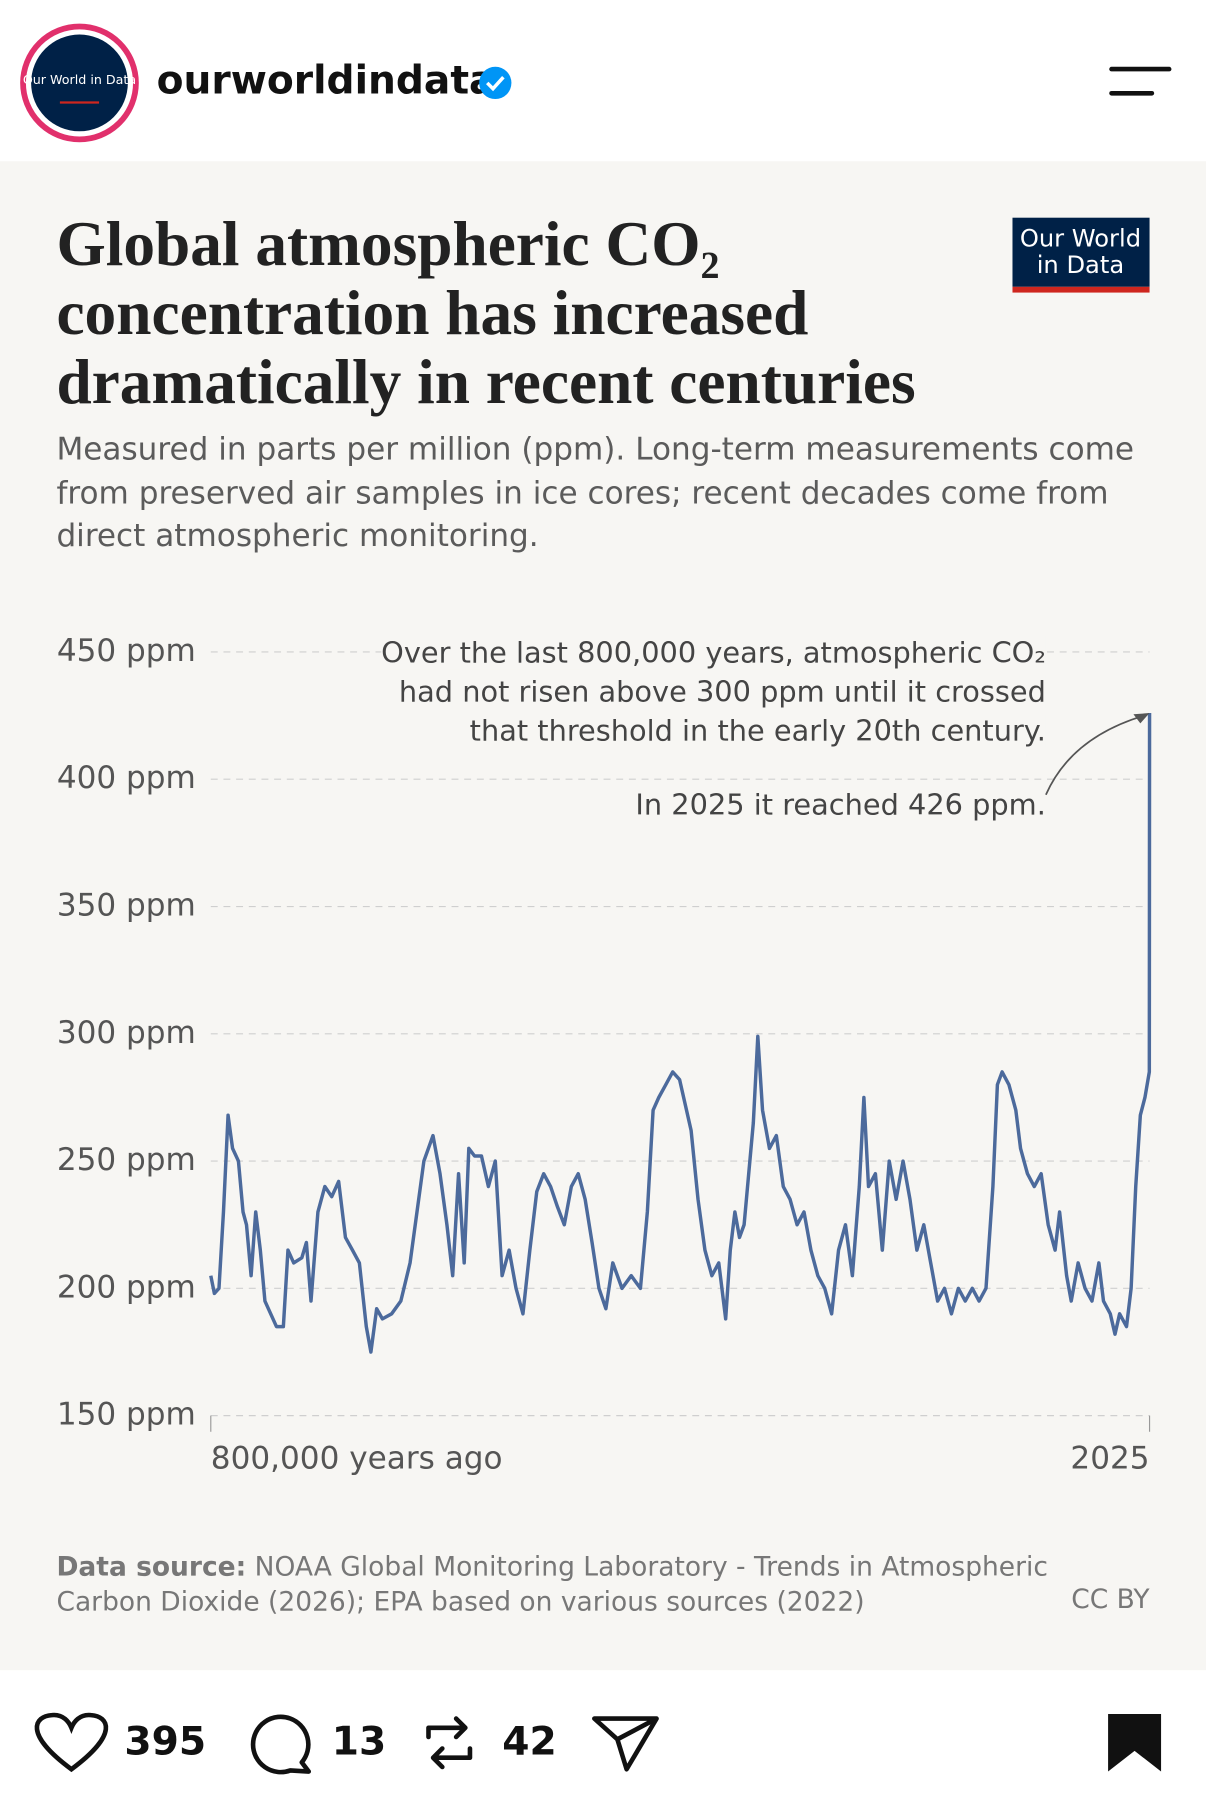 The width and height of the screenshot is (1206, 1806). Describe the element at coordinates (1109, 1458) in the screenshot. I see `x-tick-label: 2025` at that location.